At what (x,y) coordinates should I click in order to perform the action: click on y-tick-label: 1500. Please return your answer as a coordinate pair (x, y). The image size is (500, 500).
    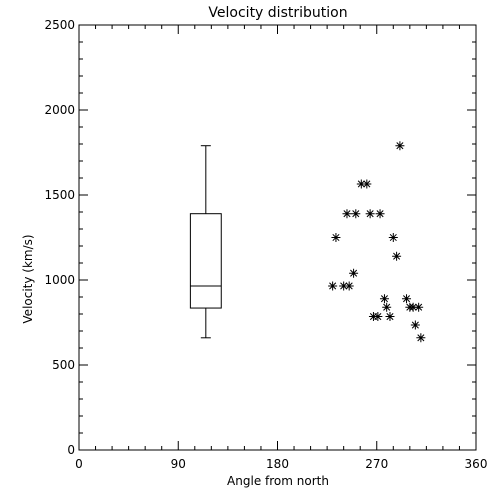
    Looking at the image, I should click on (59, 195).